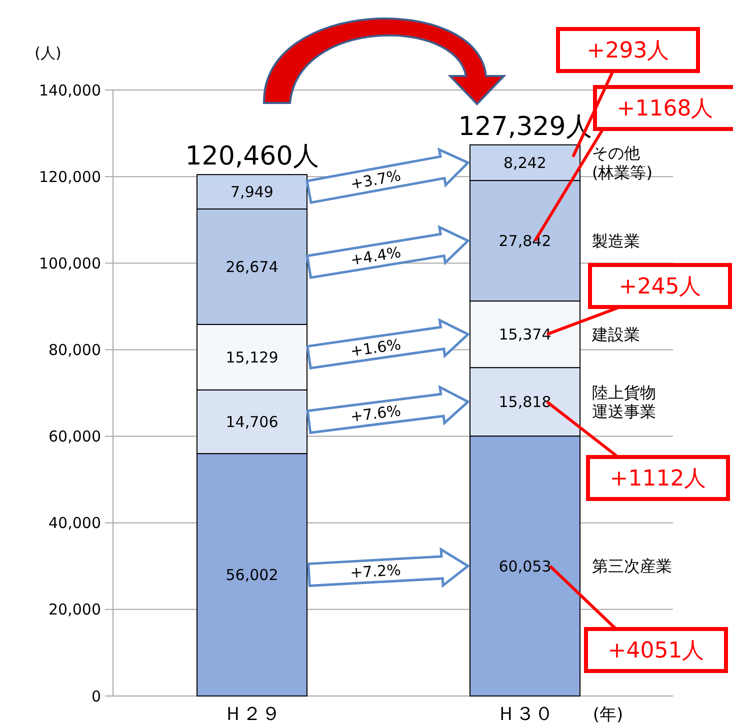 This screenshot has width=741, height=728. Describe the element at coordinates (656, 651) in the screenshot. I see `annotation: +4051人` at that location.